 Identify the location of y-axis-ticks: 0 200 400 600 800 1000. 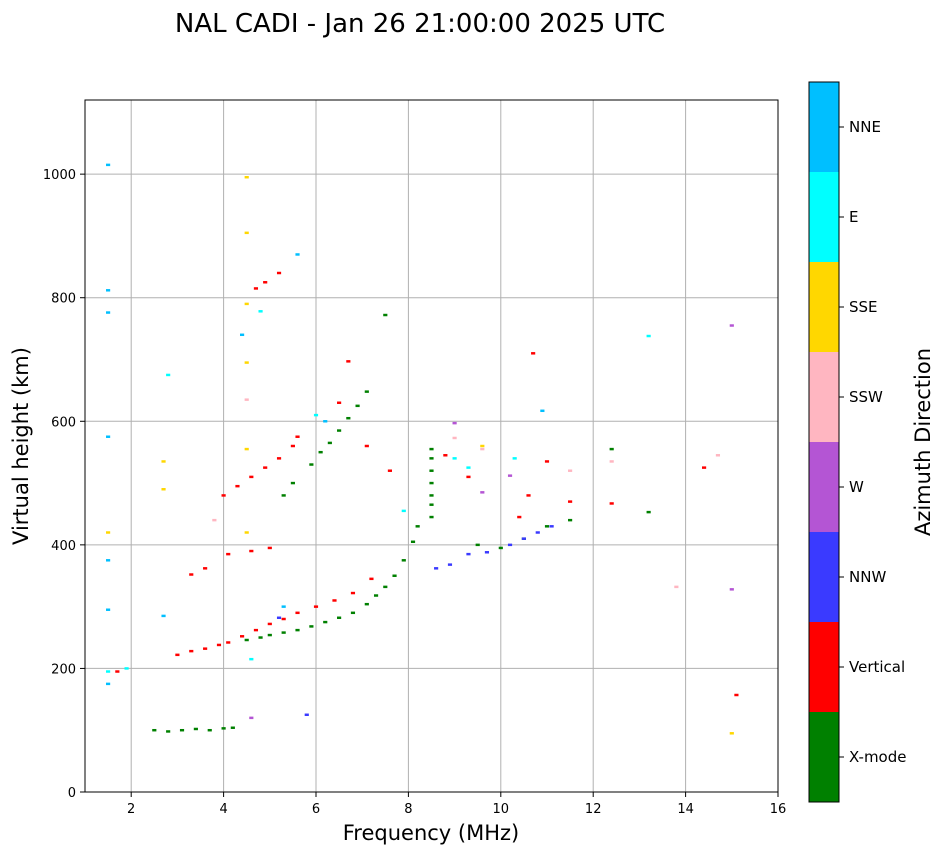
(64, 484).